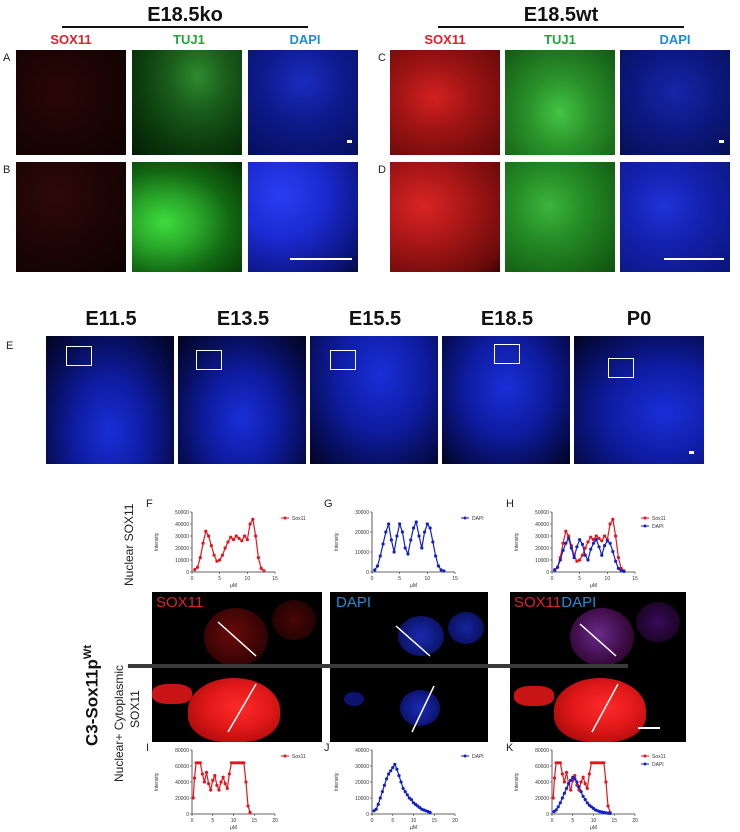 Image resolution: width=740 pixels, height=832 pixels. I want to click on stage-label-e13-5: E13.5, so click(243, 319).